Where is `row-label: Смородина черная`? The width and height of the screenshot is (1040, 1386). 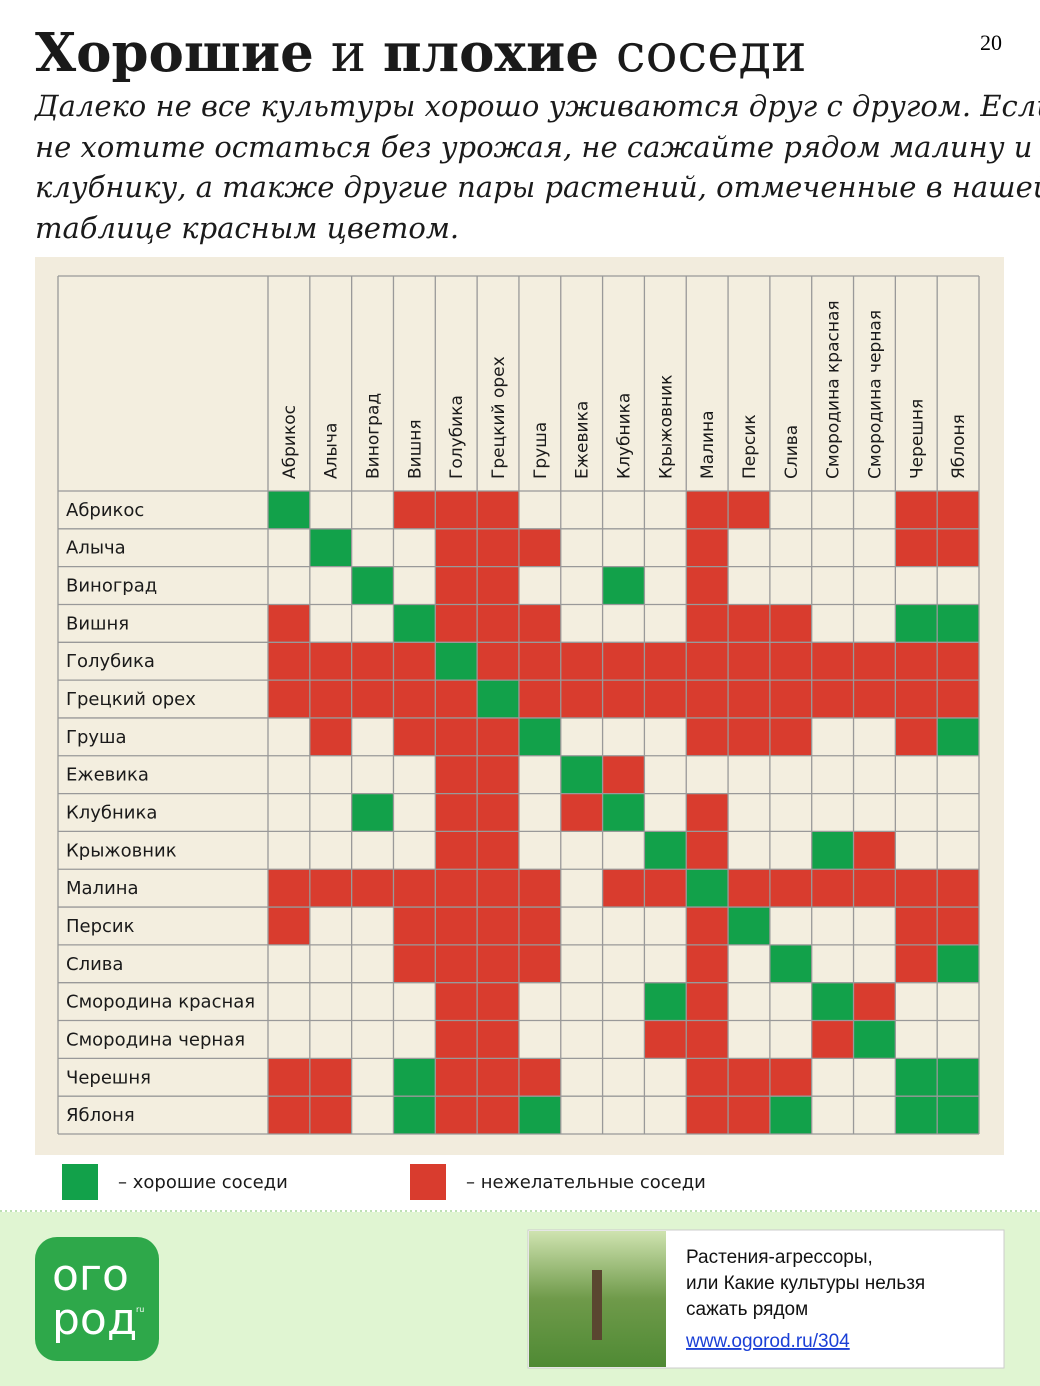
row-label: Смородина черная is located at coordinates (155, 1039).